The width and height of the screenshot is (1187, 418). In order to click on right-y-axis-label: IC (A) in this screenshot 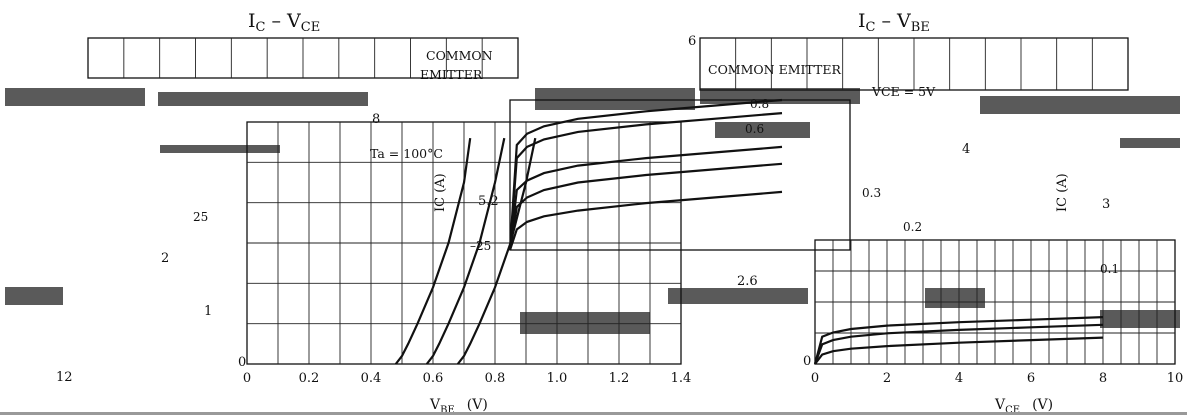, I will do `click(1062, 192)`.